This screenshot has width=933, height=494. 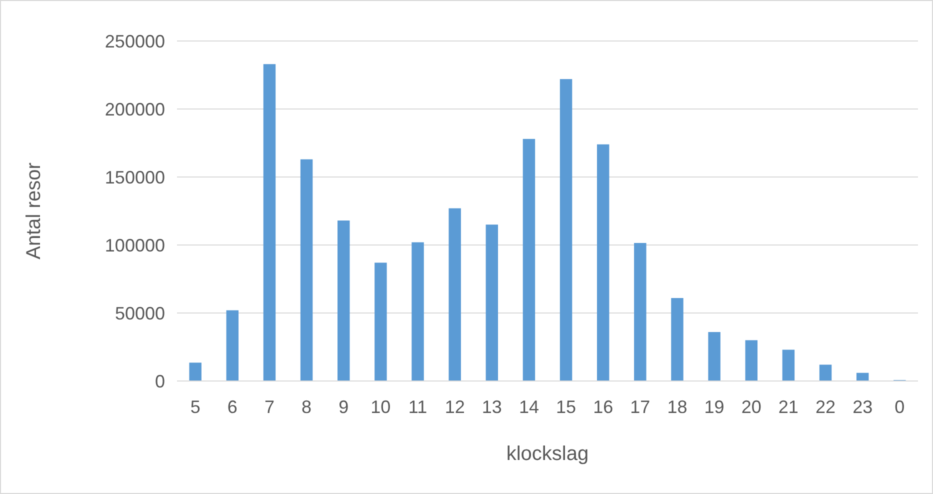 What do you see at coordinates (528, 407) in the screenshot?
I see `x-tick-label: 14` at bounding box center [528, 407].